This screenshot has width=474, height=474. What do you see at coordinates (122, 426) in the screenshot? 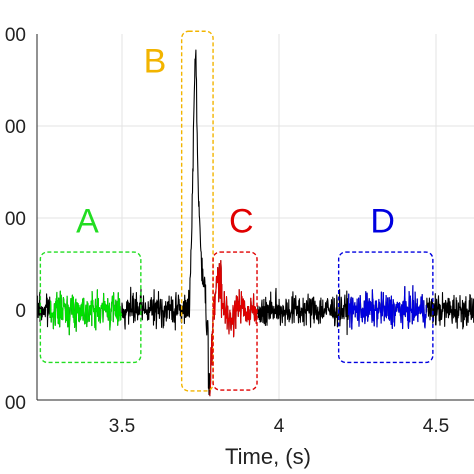
I see `x-tick-label: 3.5` at bounding box center [122, 426].